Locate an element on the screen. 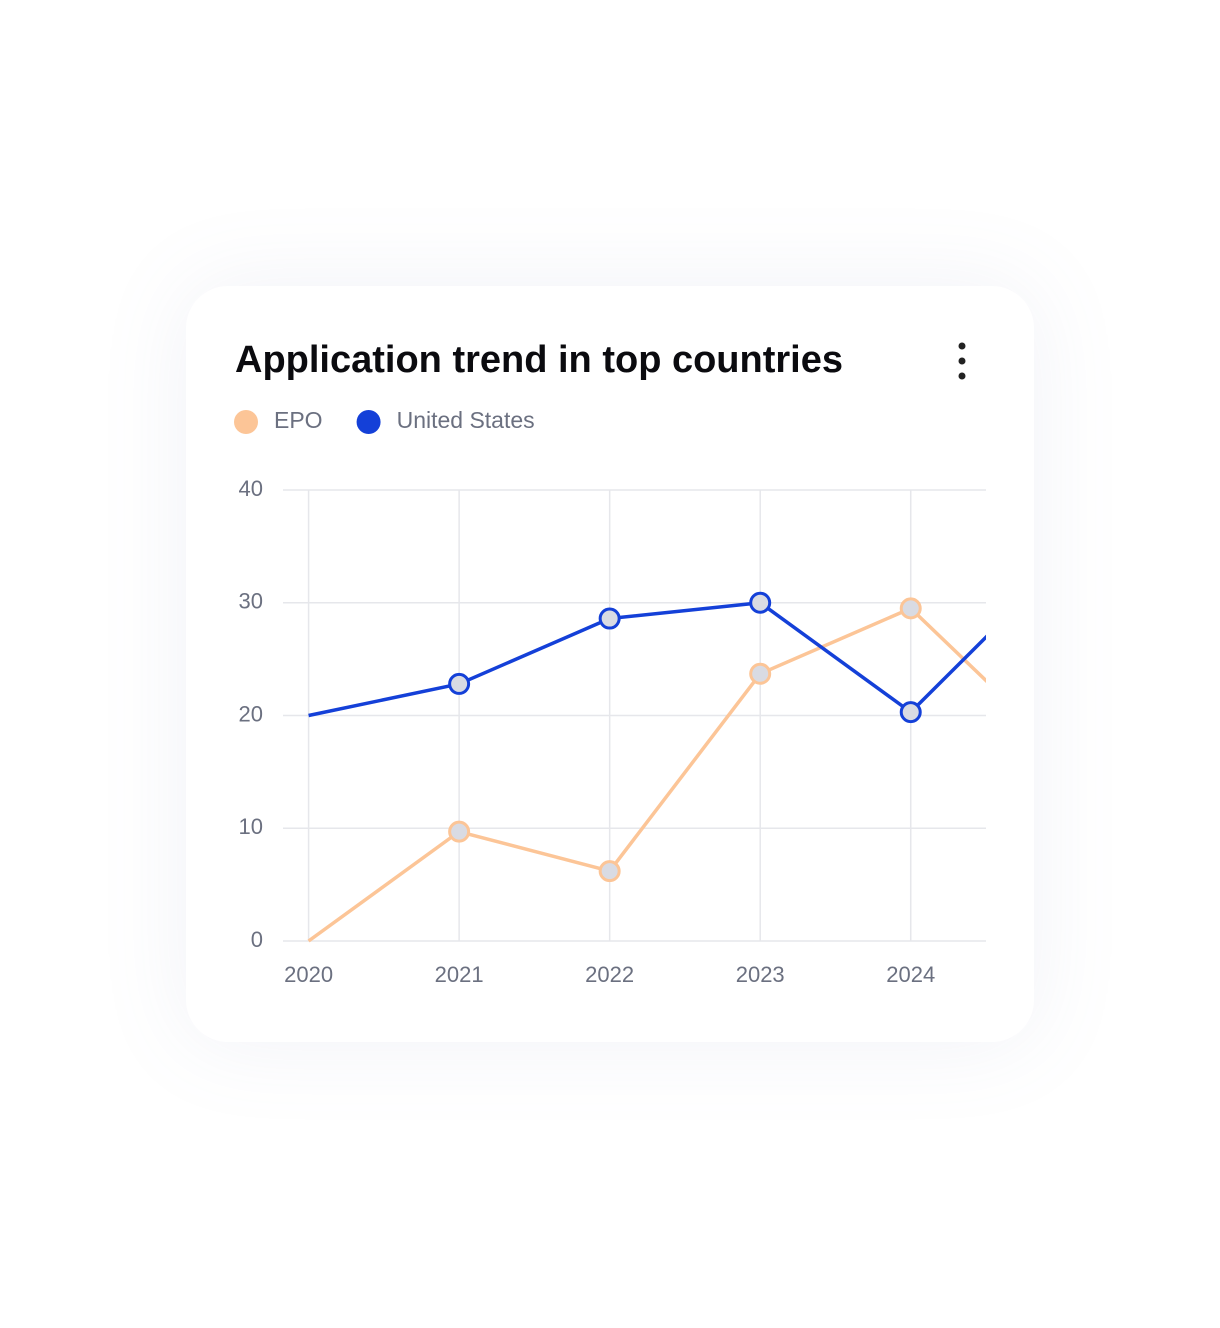  x-tick-label: 2021 is located at coordinates (459, 974).